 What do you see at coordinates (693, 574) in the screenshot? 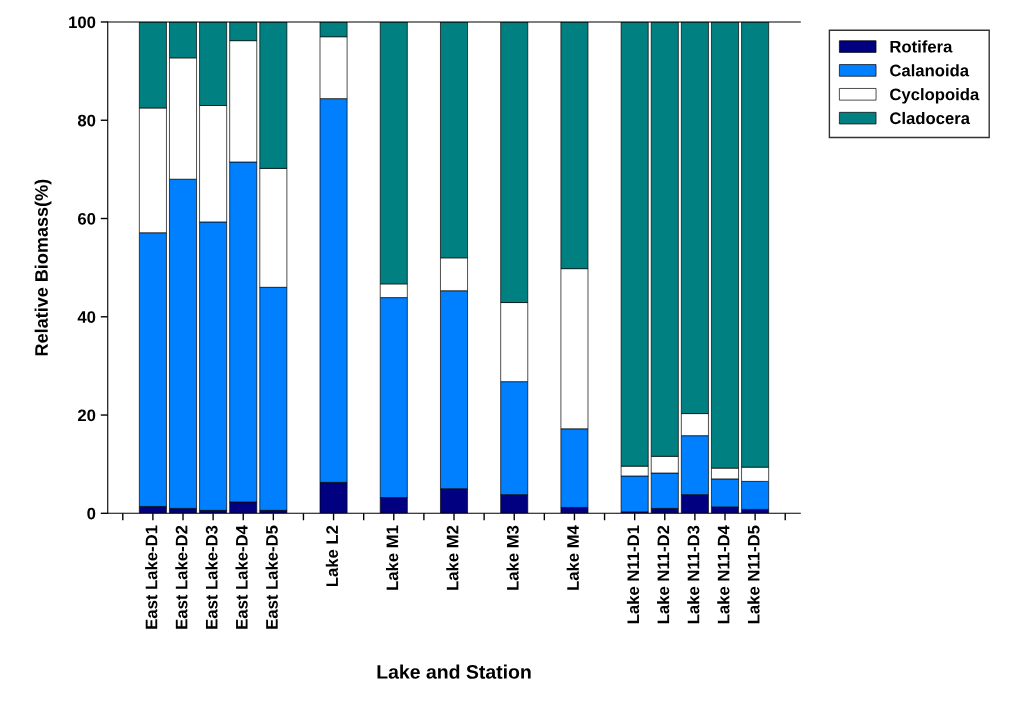
I see `x-tick-label: Lake N11-D3` at bounding box center [693, 574].